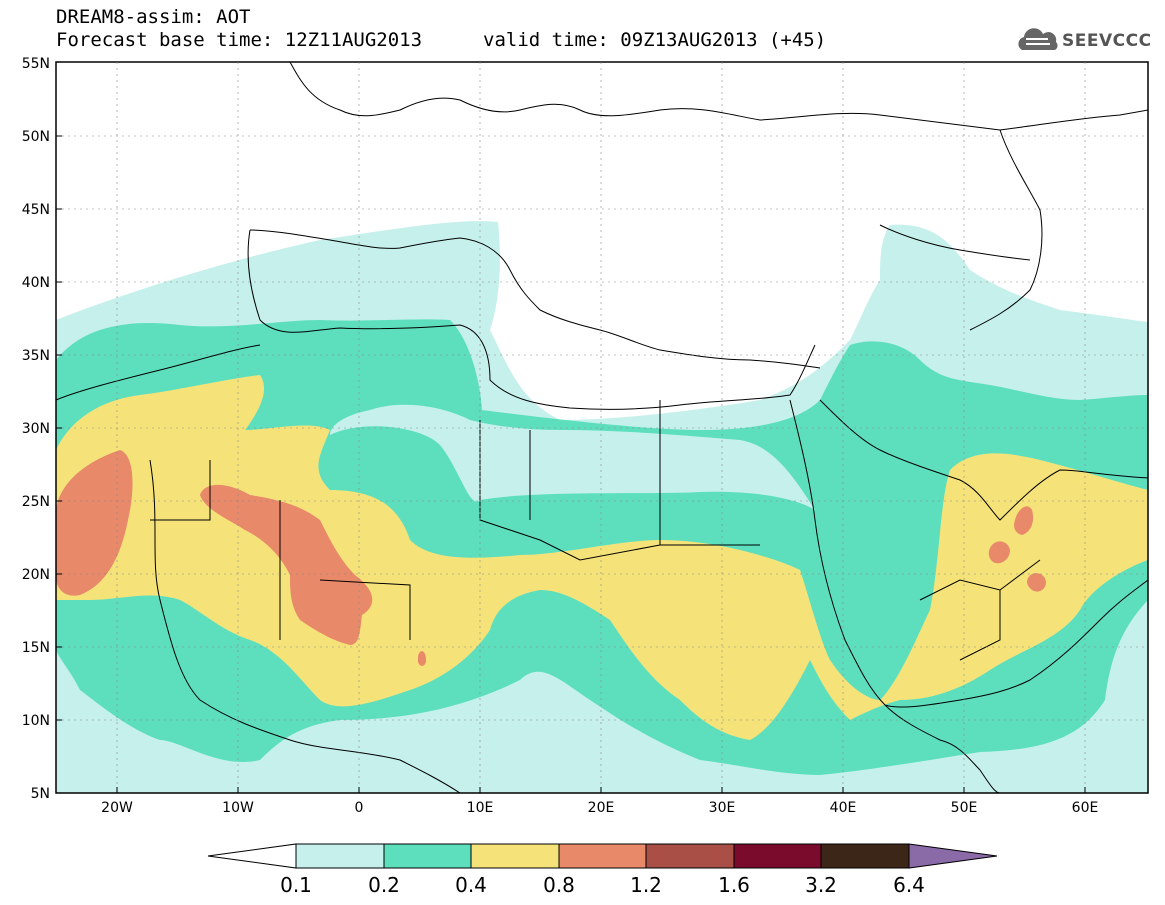 This screenshot has width=1165, height=905. Describe the element at coordinates (36, 137) in the screenshot. I see `lat-label: 50N` at that location.